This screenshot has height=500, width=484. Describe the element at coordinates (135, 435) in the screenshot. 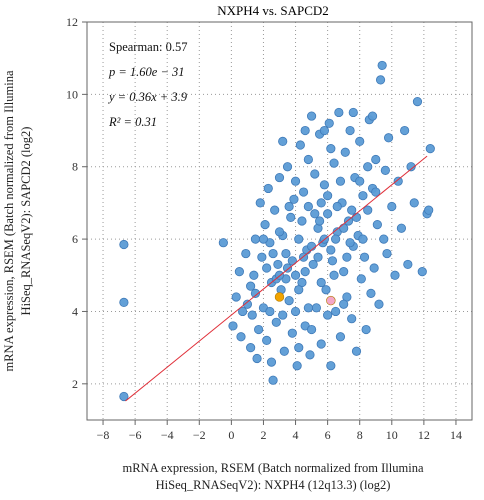

I see `x-tick-label: −6` at that location.